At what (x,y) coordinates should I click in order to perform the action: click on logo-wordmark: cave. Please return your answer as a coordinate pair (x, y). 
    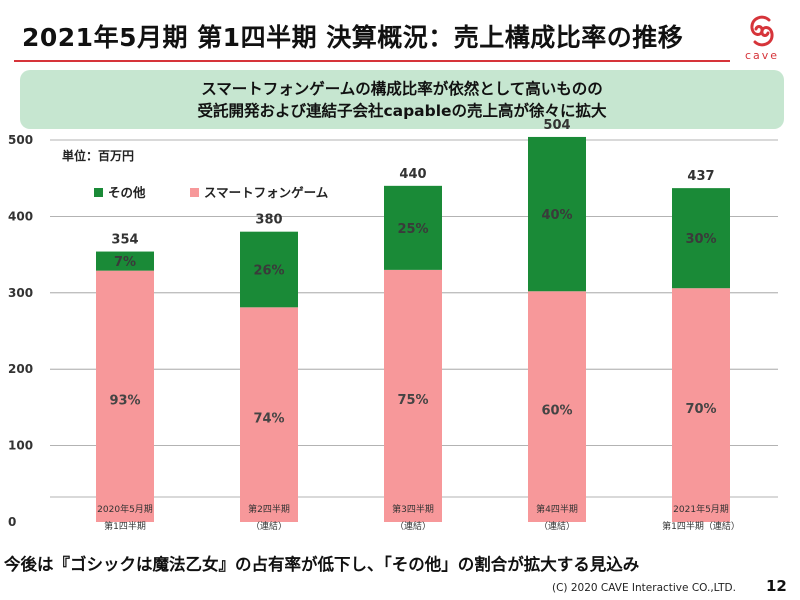
    Looking at the image, I should click on (762, 55).